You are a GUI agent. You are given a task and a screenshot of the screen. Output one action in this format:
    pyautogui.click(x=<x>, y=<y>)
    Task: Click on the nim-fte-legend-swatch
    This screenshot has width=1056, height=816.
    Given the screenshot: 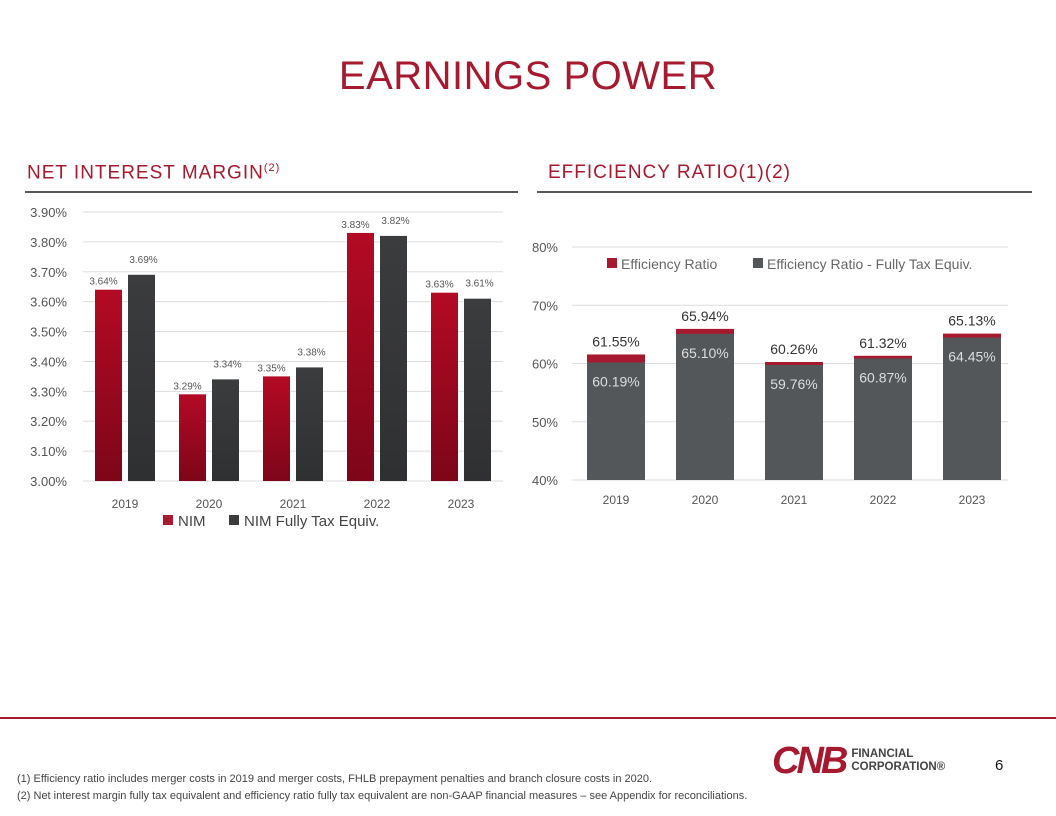 What is the action you would take?
    pyautogui.click(x=234, y=520)
    